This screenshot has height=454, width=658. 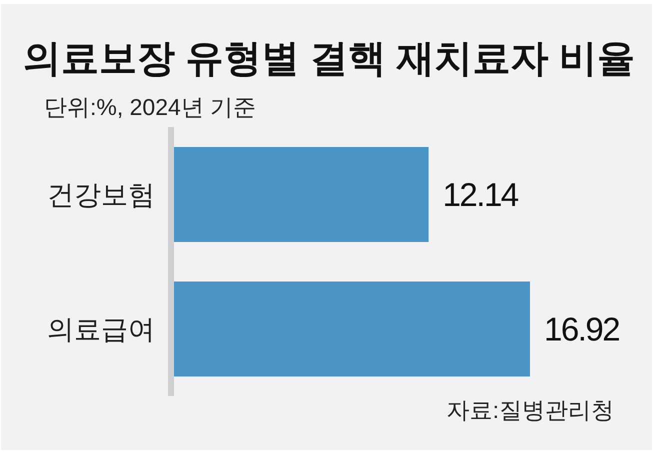 What do you see at coordinates (582, 329) in the screenshot?
I see `data-label: 16.92` at bounding box center [582, 329].